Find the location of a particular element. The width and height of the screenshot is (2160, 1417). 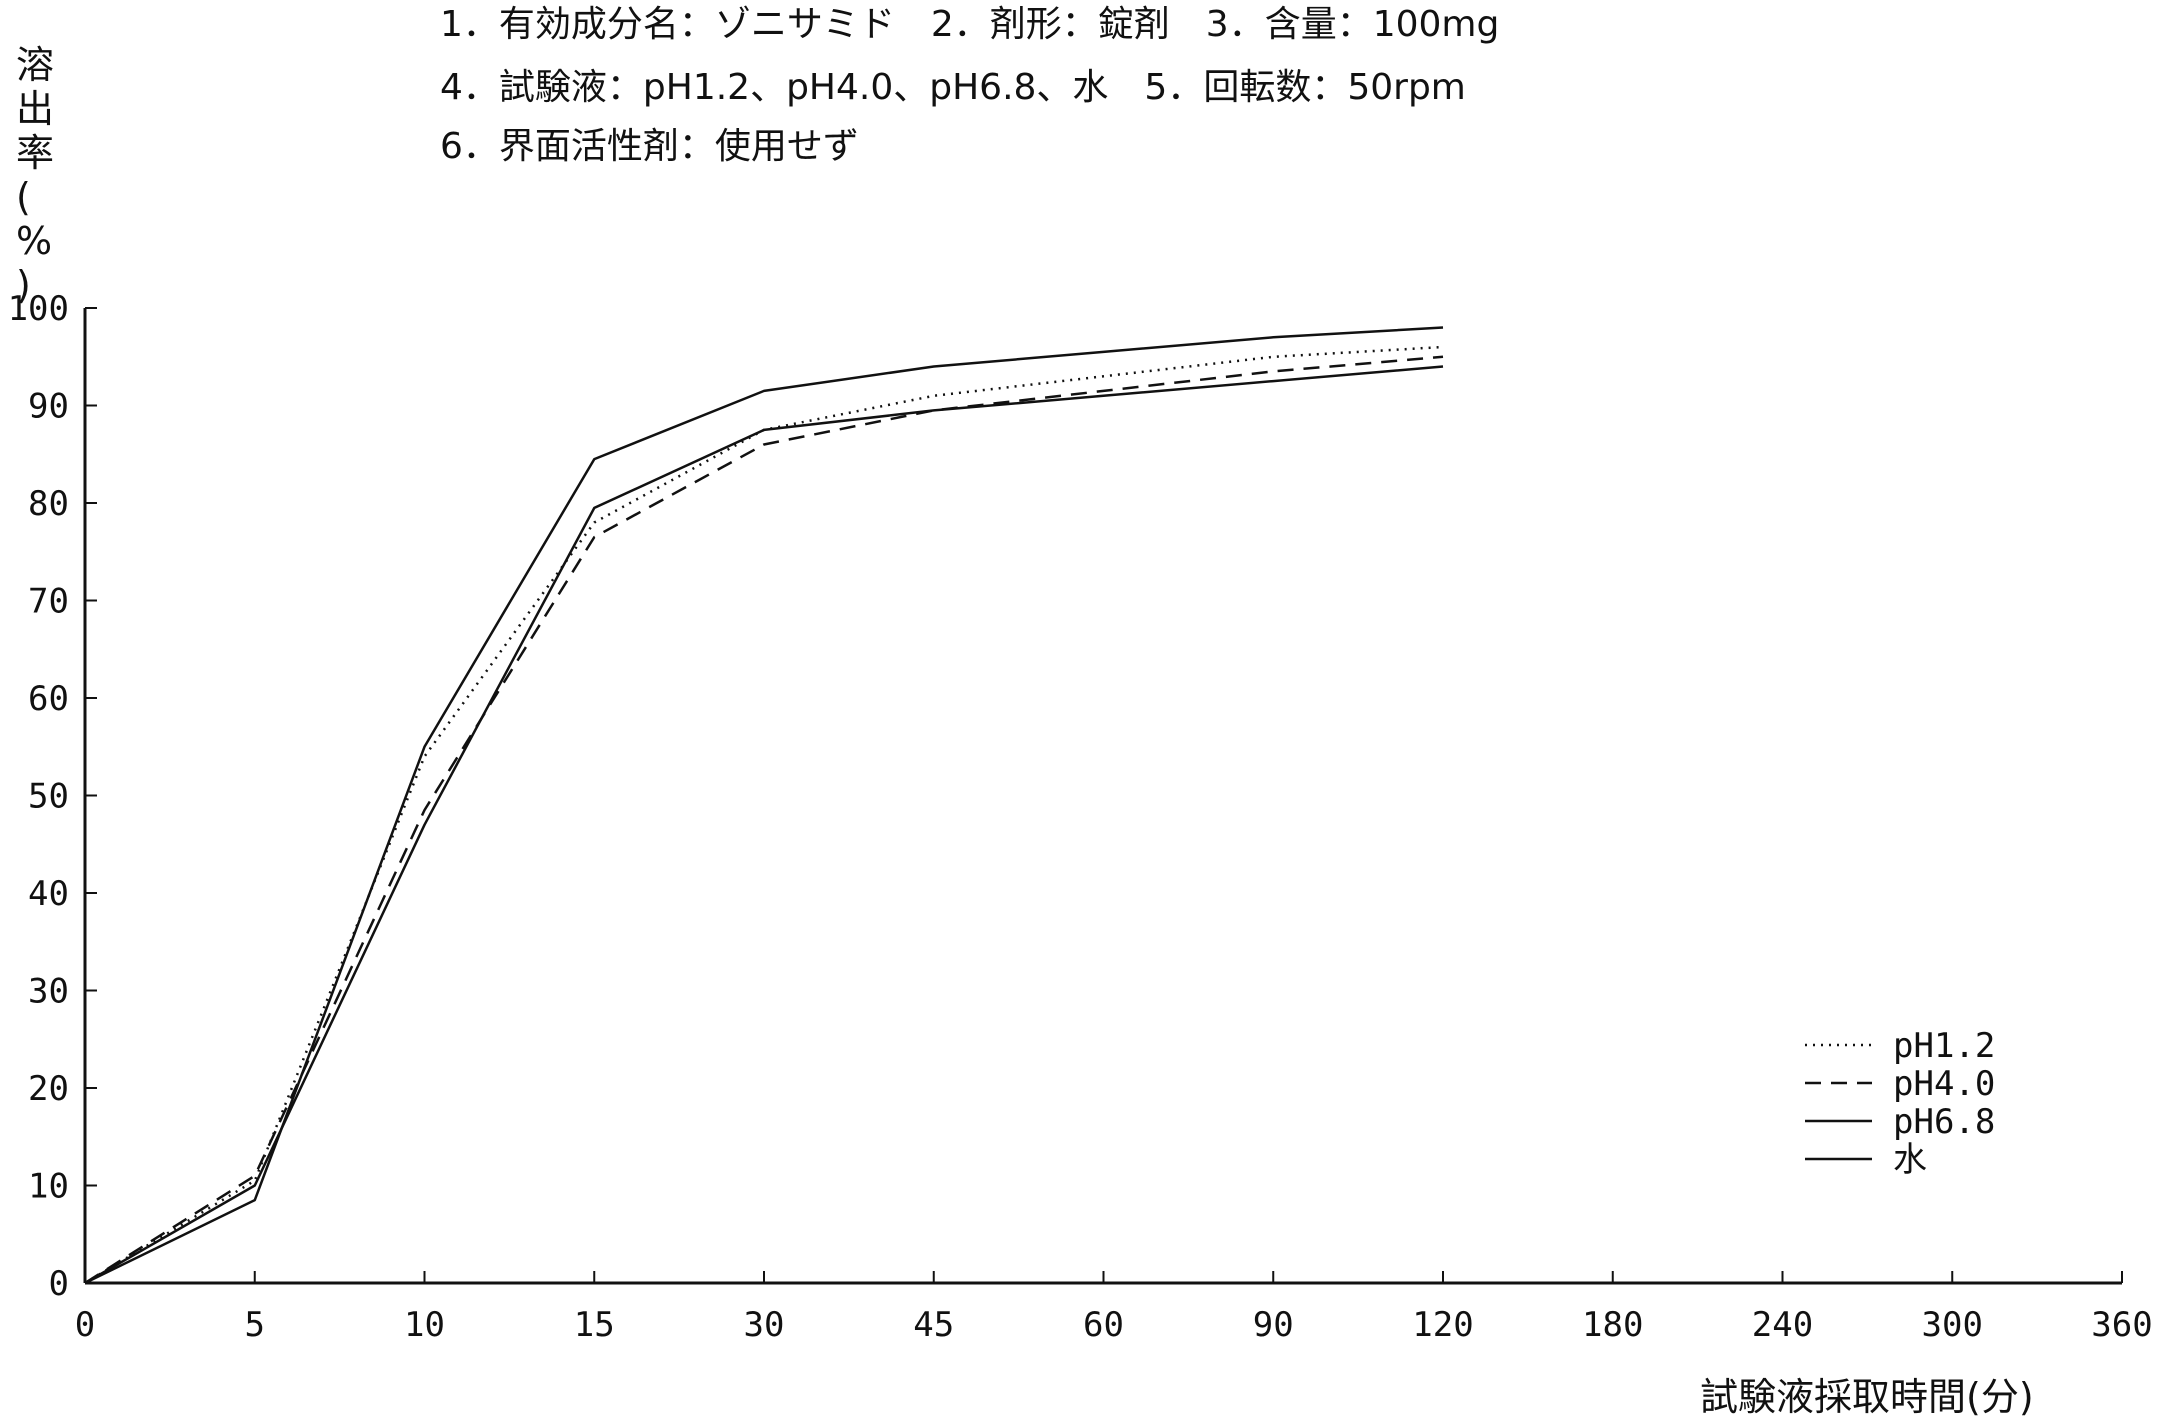

x-tick-label: 60 is located at coordinates (1103, 1325).